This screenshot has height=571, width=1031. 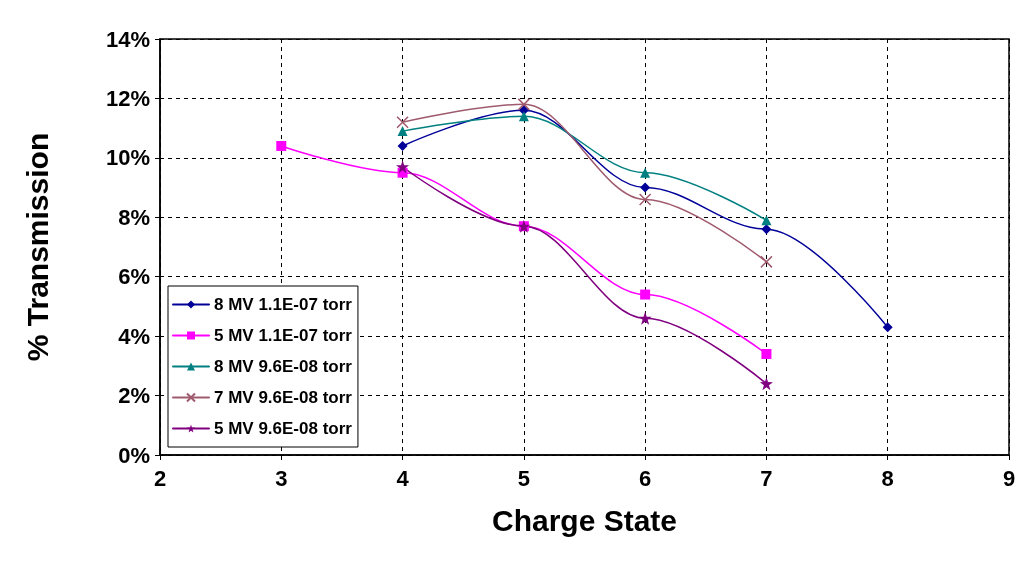 What do you see at coordinates (37, 247) in the screenshot?
I see `y-axis-title: % Transmission` at bounding box center [37, 247].